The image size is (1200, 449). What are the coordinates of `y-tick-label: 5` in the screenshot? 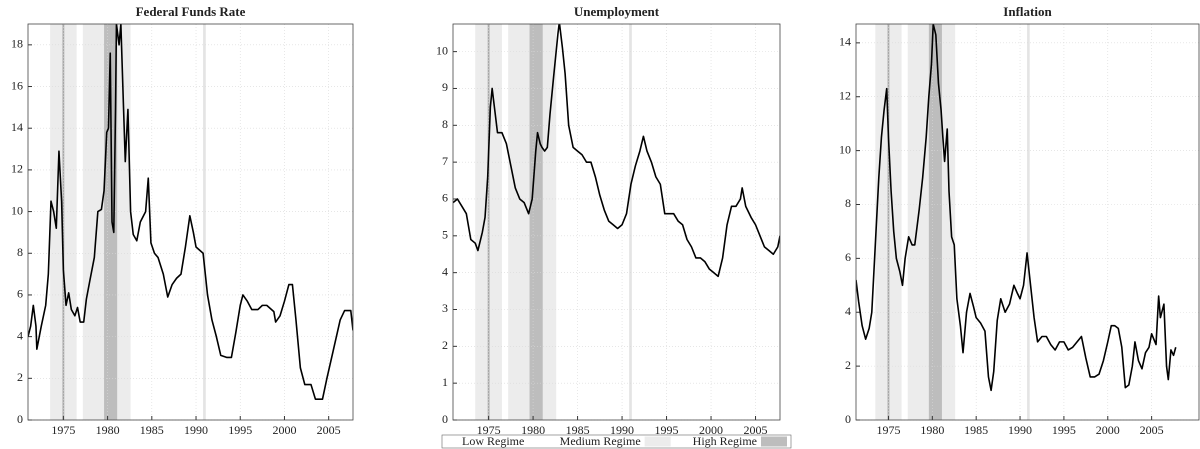 It's located at (445, 235).